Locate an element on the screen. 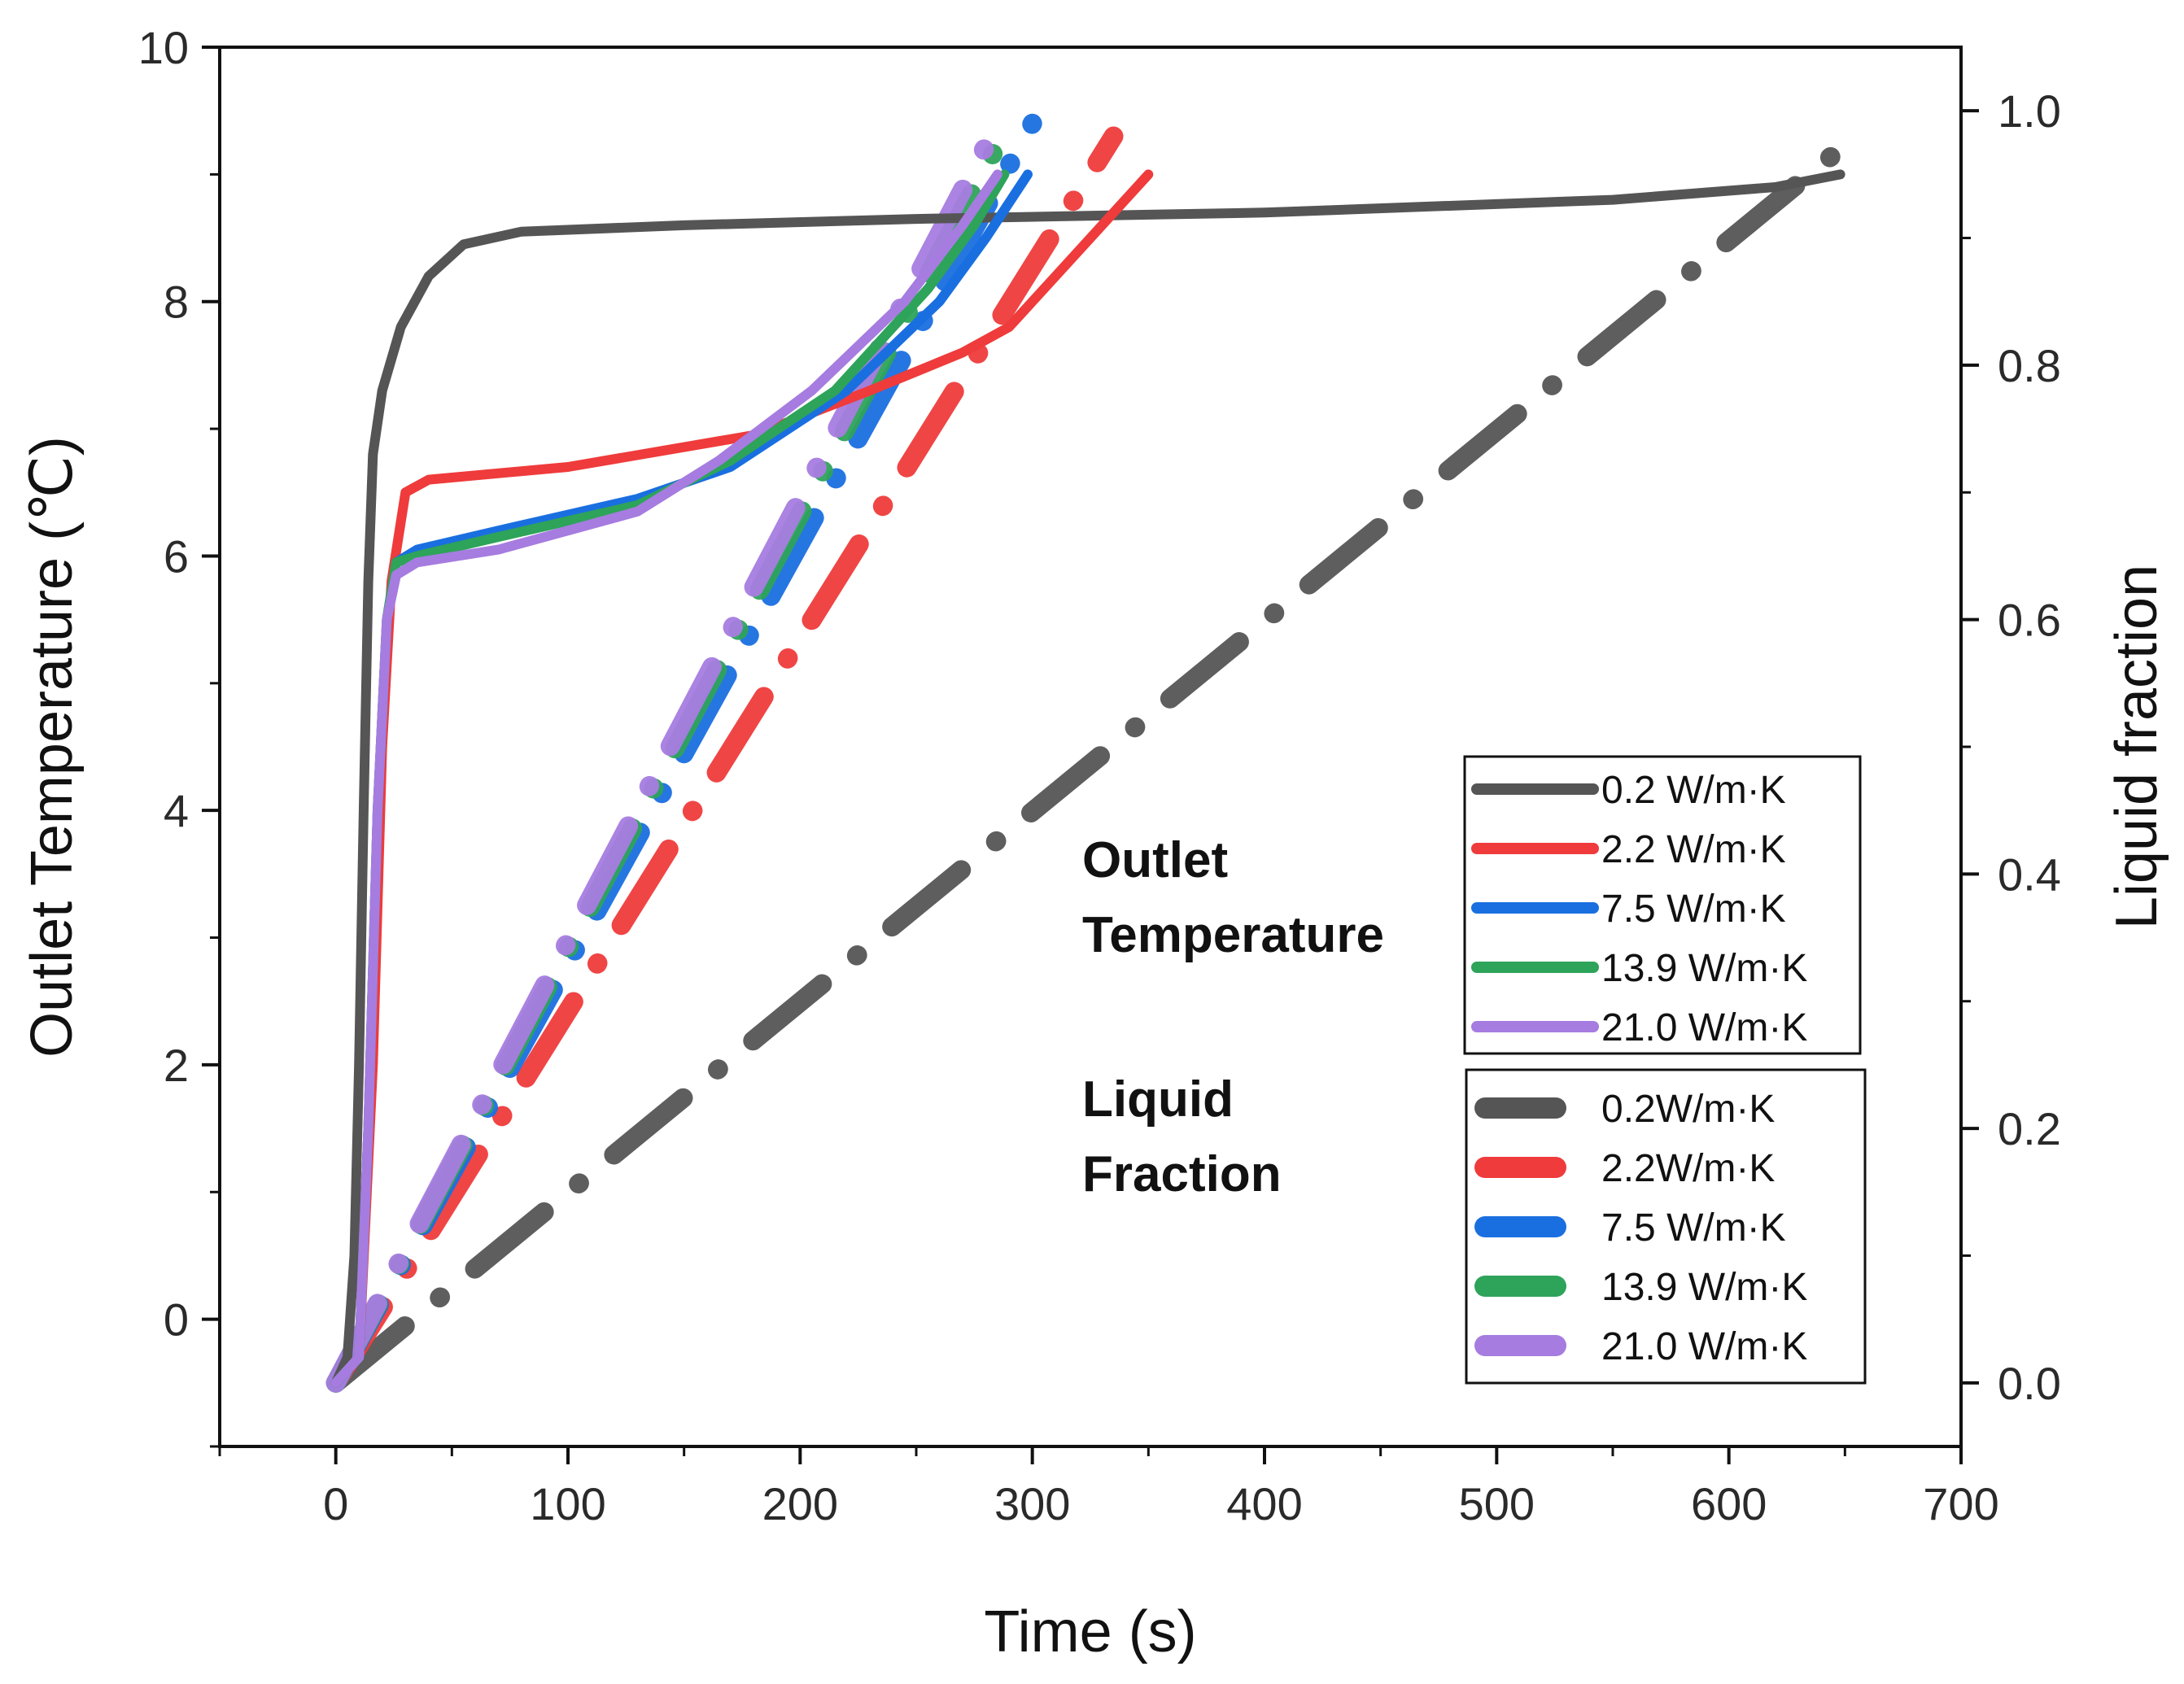 The height and width of the screenshot is (1684, 2184). x-tick-label: 200 is located at coordinates (800, 1503).